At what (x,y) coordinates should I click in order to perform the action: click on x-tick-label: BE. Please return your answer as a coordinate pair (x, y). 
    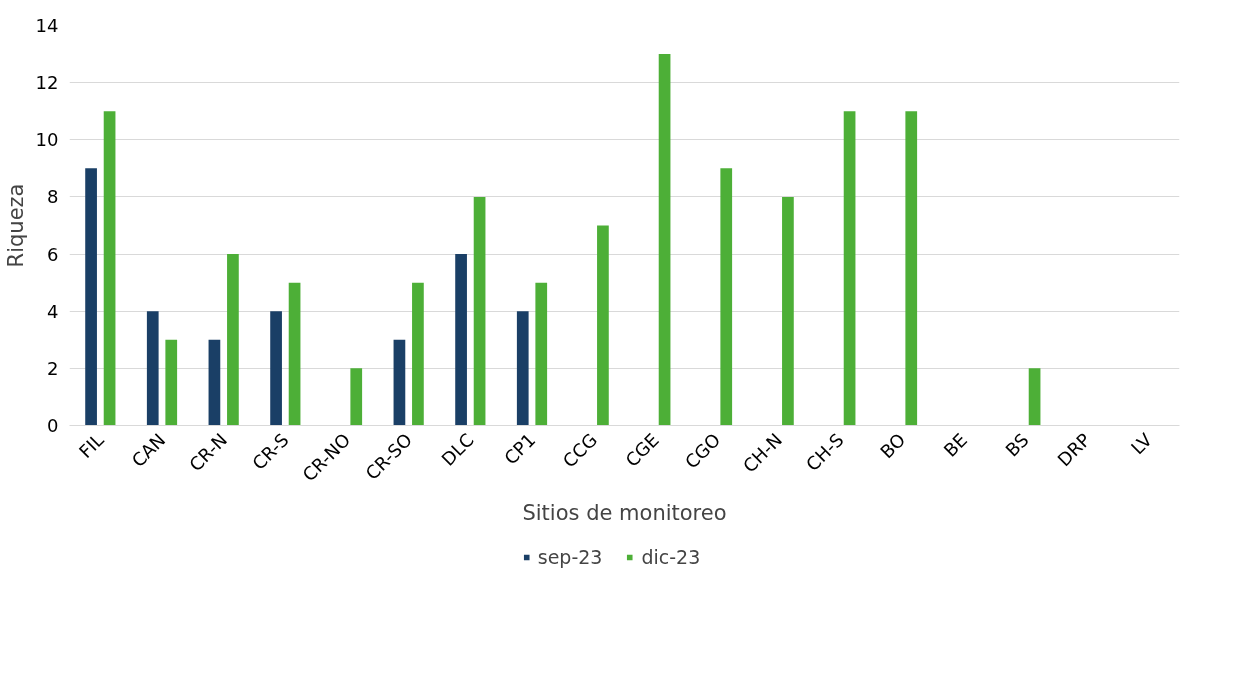
    Looking at the image, I should click on (955, 445).